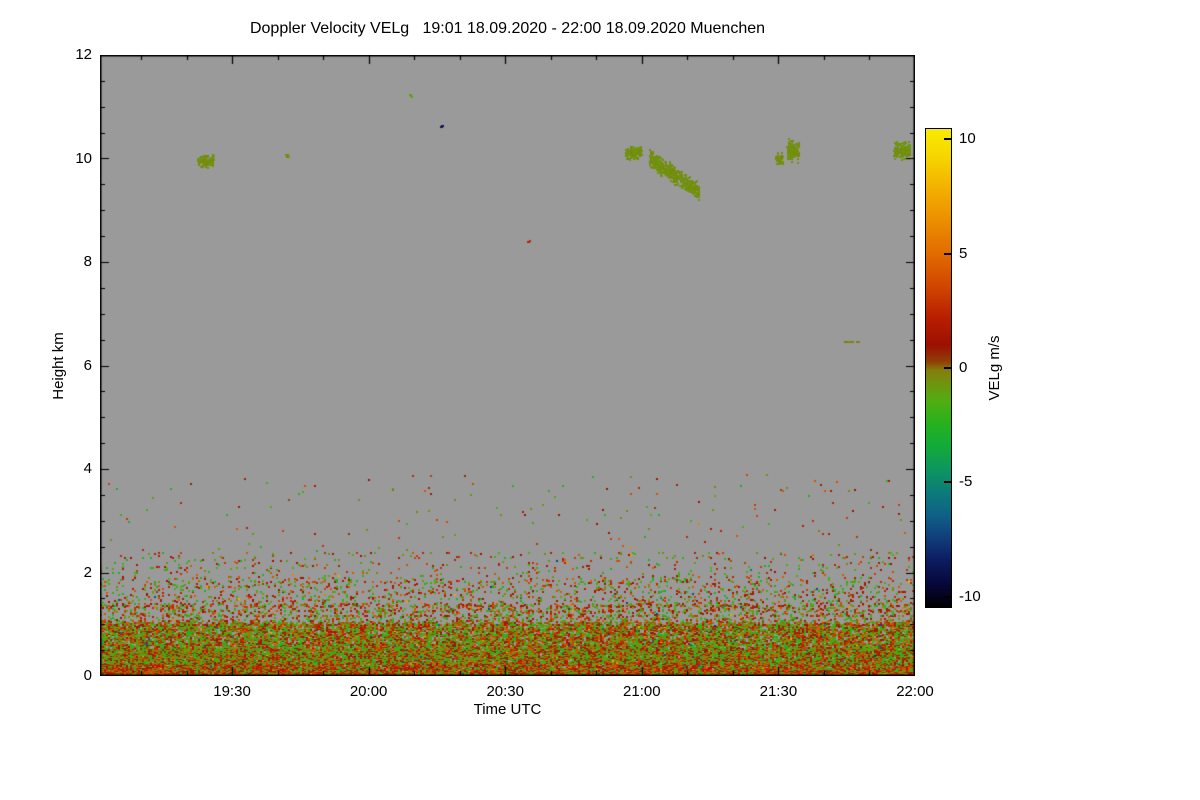  What do you see at coordinates (368, 691) in the screenshot?
I see `x-tick-label: 20:00` at bounding box center [368, 691].